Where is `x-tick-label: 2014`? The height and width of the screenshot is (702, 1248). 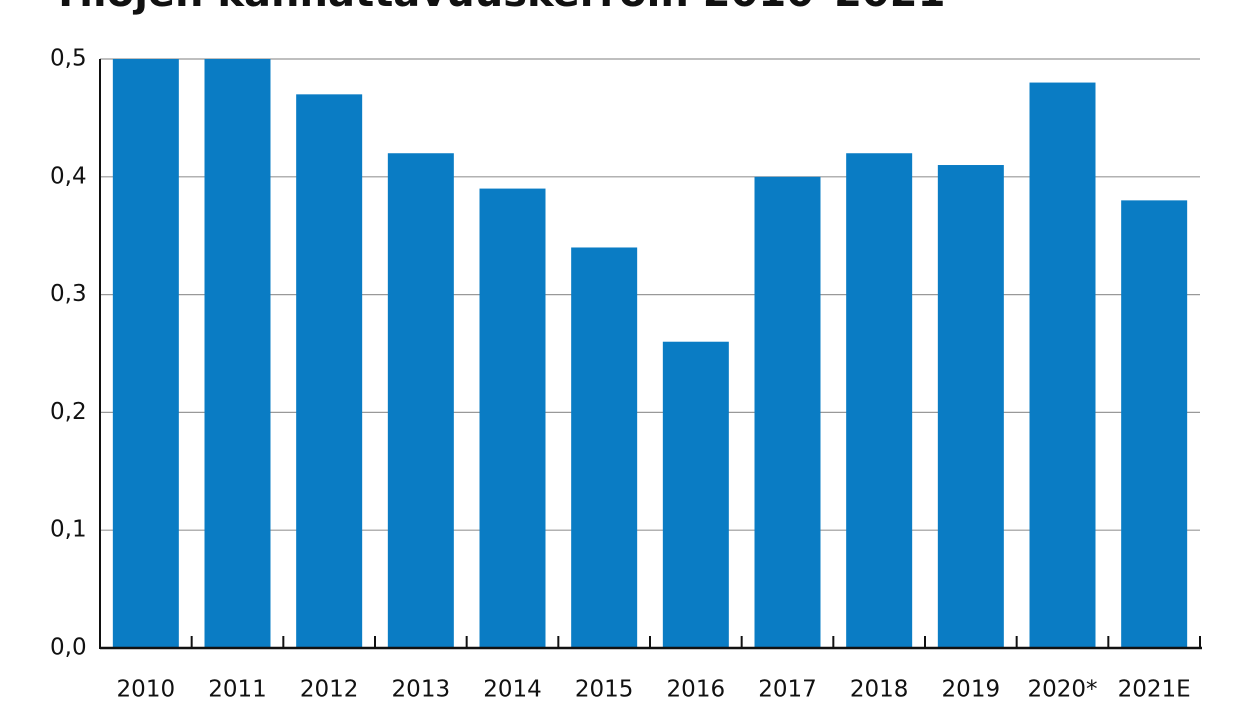 x-tick-label: 2014 is located at coordinates (512, 689).